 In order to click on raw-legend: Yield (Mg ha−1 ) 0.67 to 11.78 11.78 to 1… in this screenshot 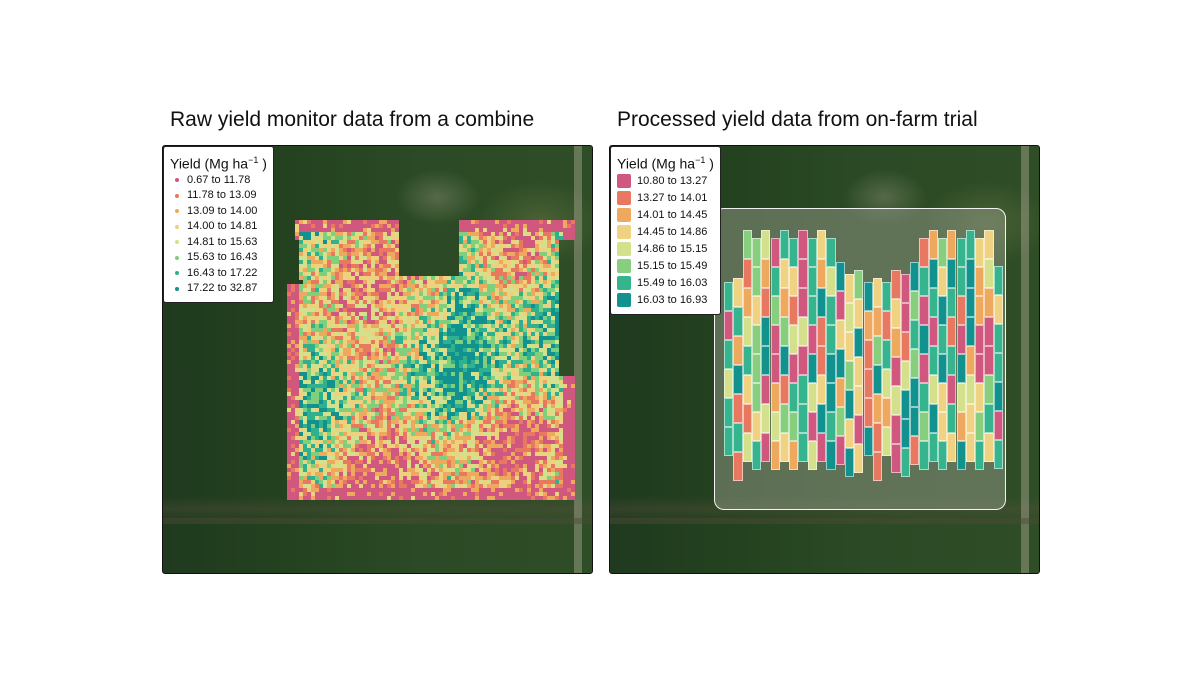, I will do `click(218, 224)`.